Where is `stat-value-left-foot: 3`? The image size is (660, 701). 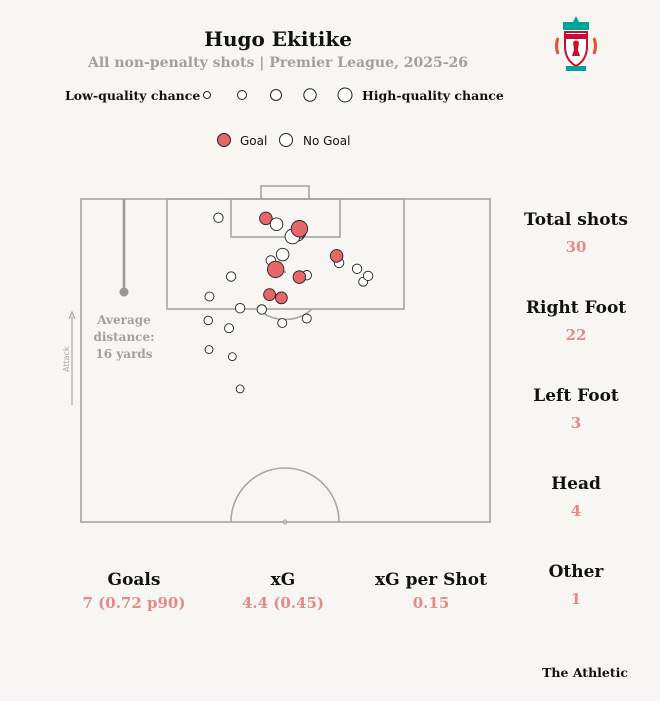 stat-value-left-foot: 3 is located at coordinates (576, 423).